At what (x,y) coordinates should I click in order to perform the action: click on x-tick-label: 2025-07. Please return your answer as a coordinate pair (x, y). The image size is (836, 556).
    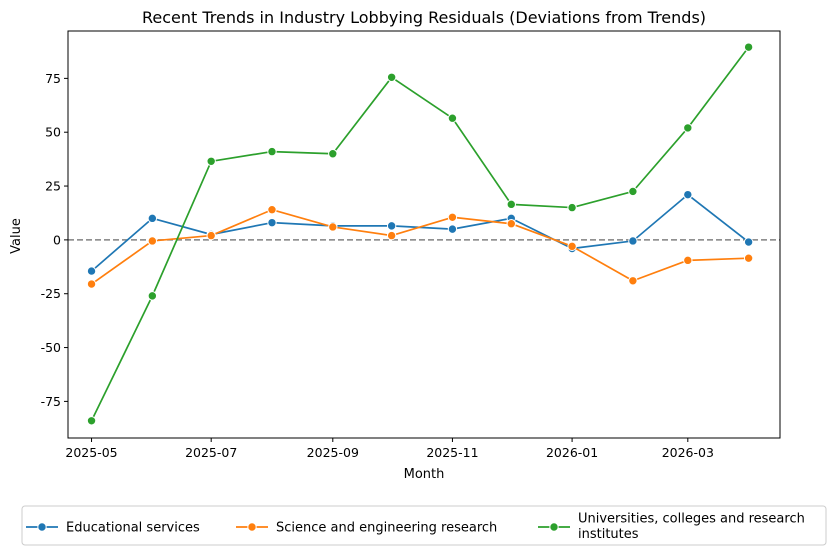
    Looking at the image, I should click on (211, 452).